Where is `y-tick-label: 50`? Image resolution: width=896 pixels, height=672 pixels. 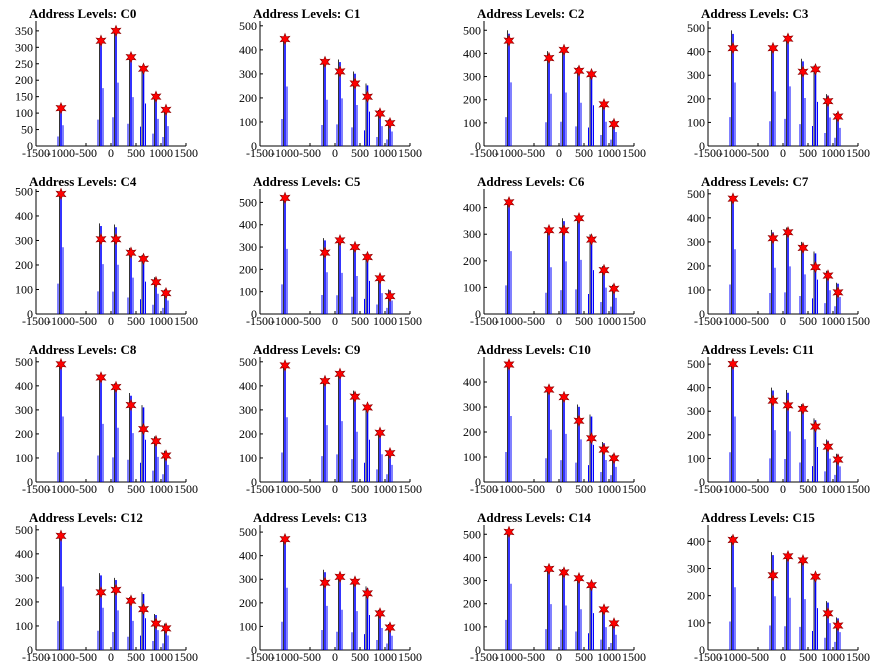 y-tick-label: 50 is located at coordinates (27, 130).